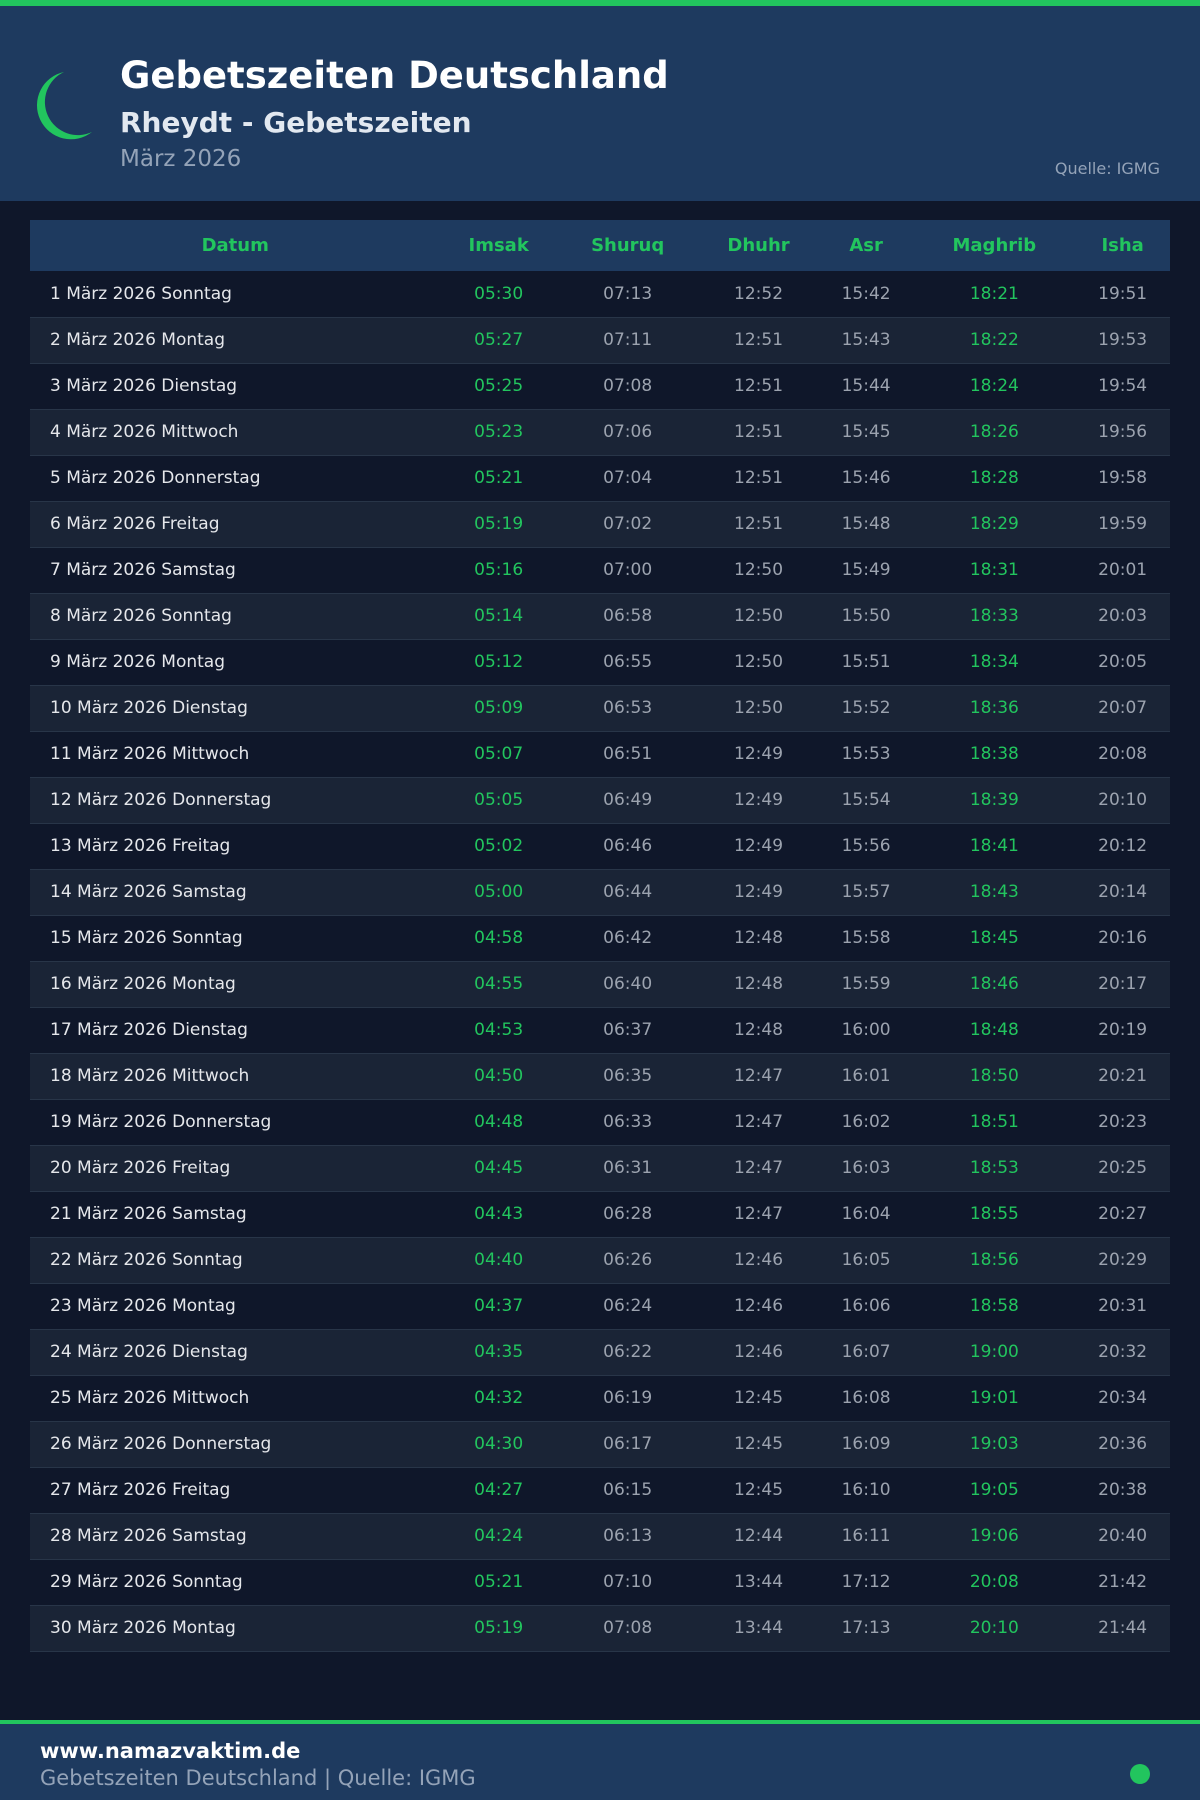 The height and width of the screenshot is (1800, 1200). What do you see at coordinates (627, 1260) in the screenshot?
I see `time-cell-shuruq: 06:26` at bounding box center [627, 1260].